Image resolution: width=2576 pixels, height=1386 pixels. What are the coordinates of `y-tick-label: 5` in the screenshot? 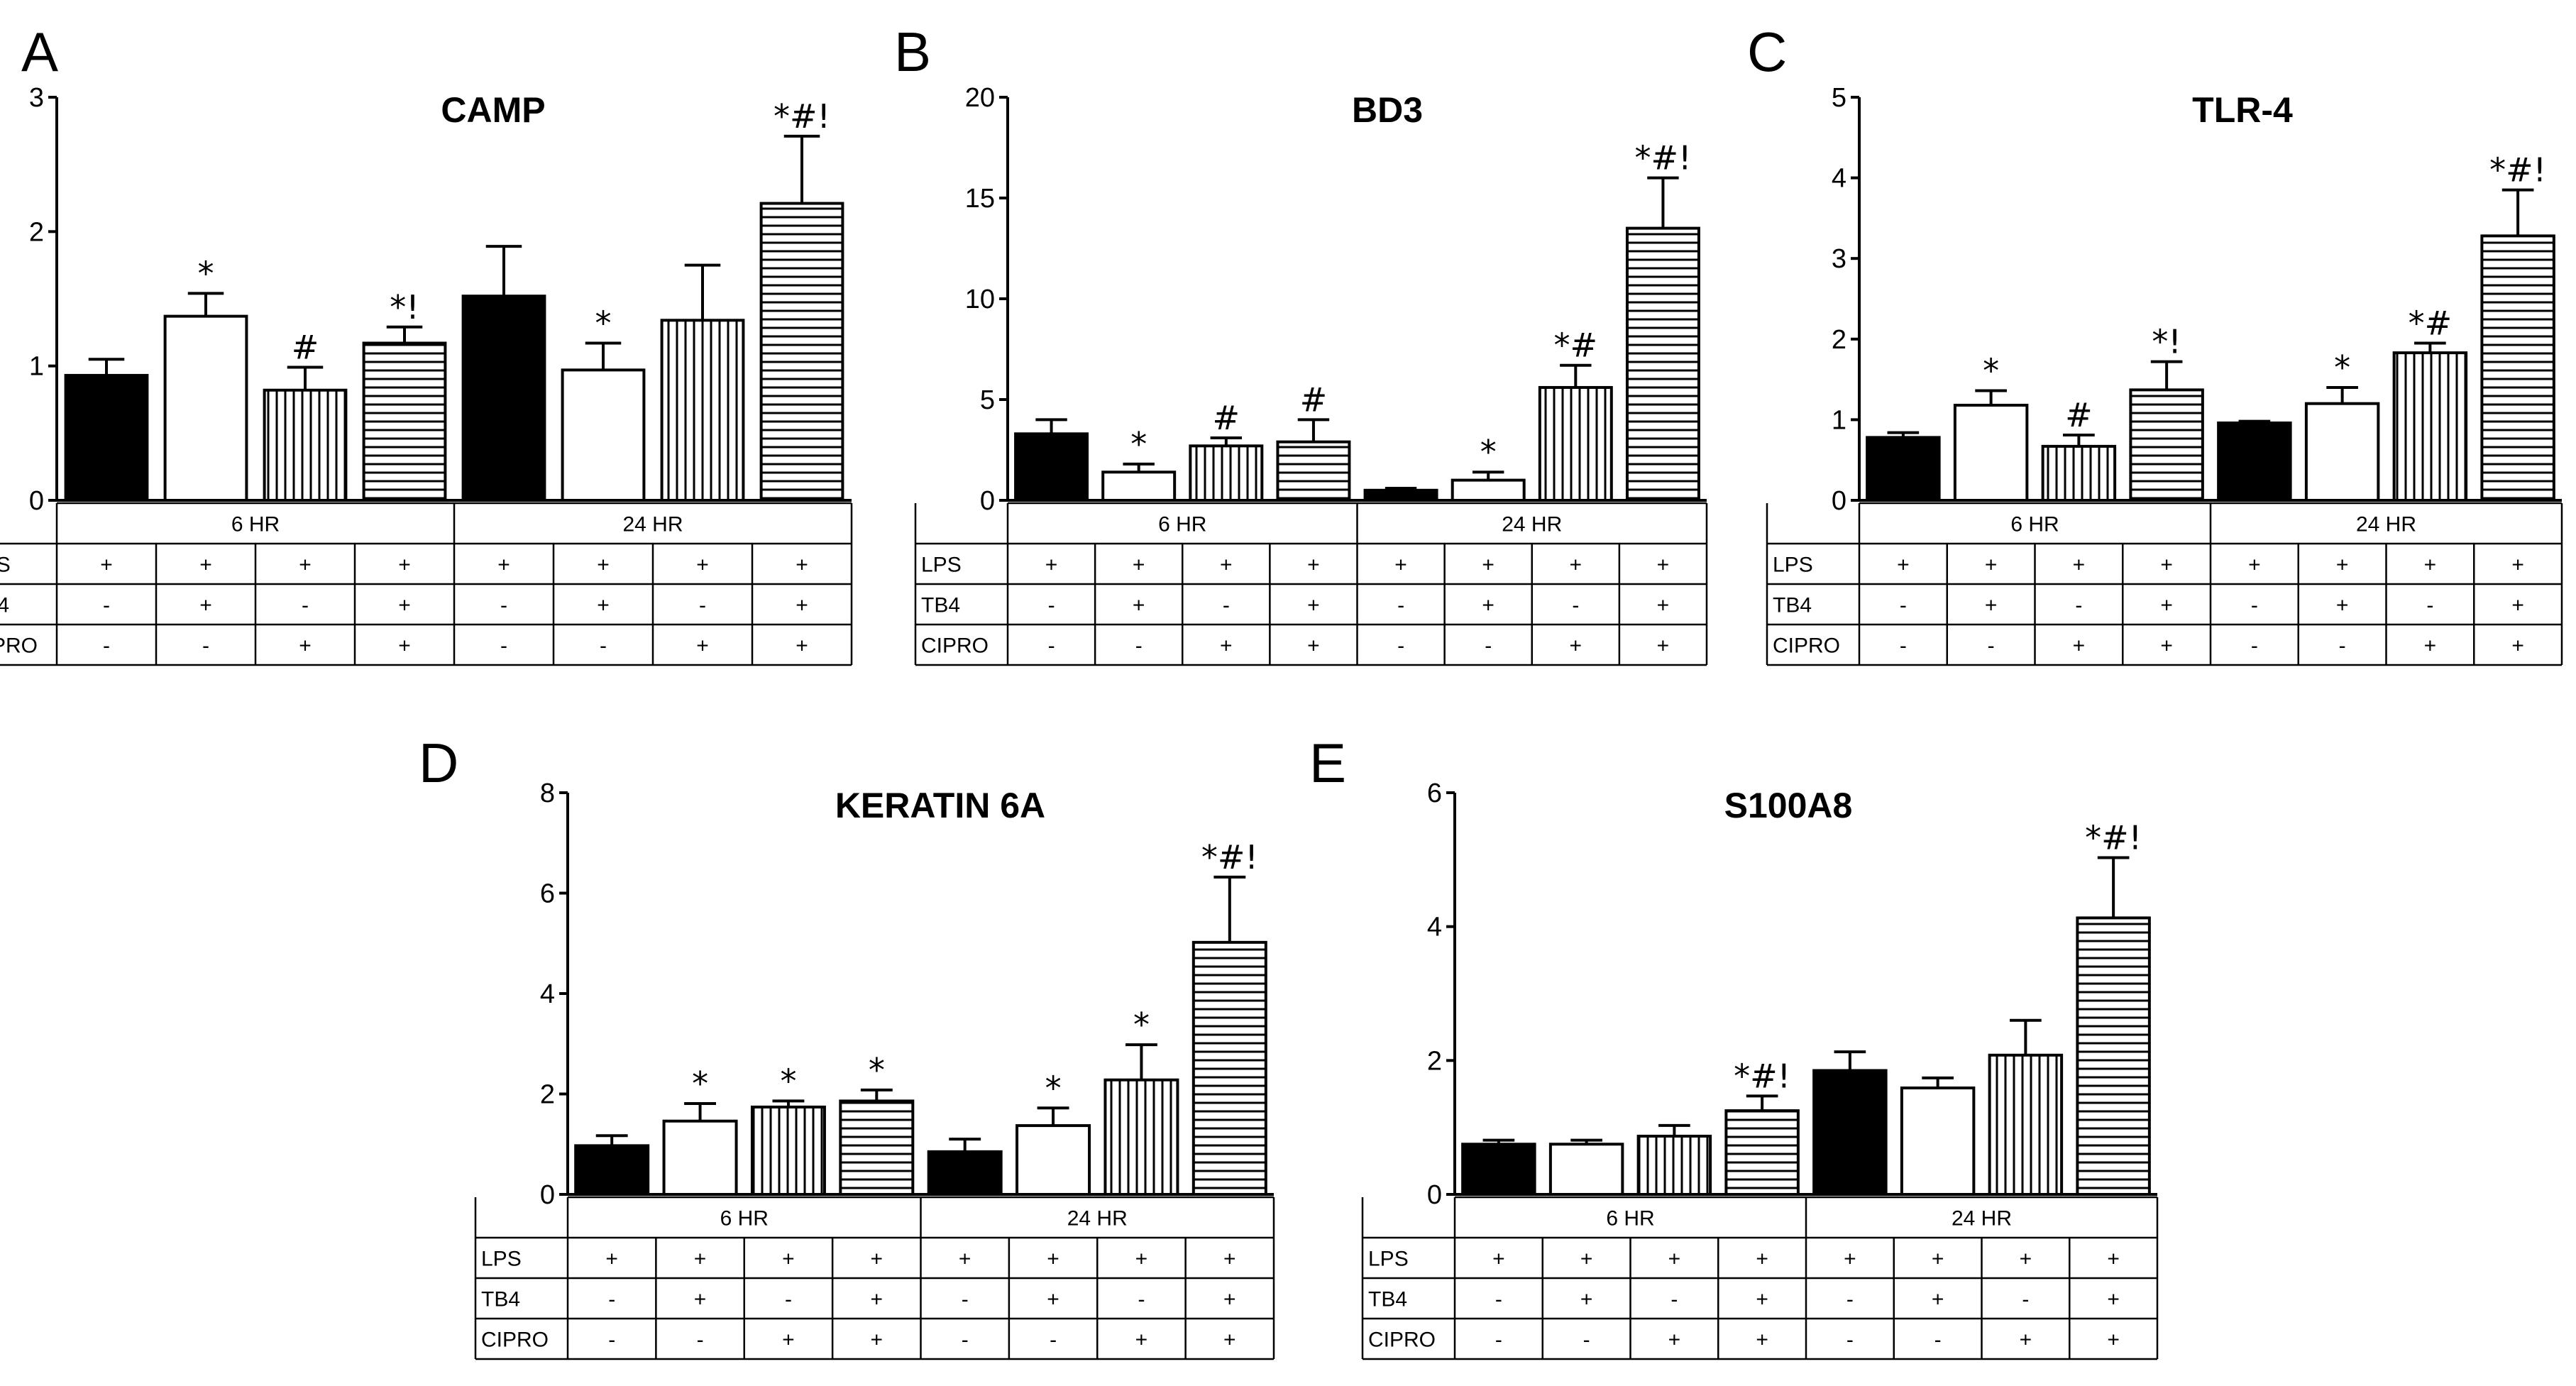 It's located at (1839, 98).